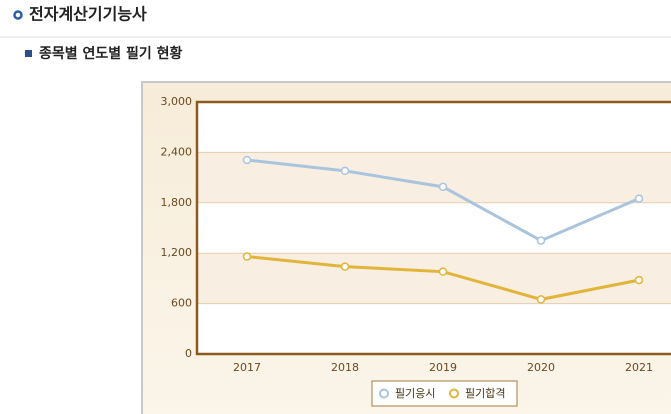 This screenshot has height=414, width=671. Describe the element at coordinates (188, 353) in the screenshot. I see `y-tick-label: 0` at that location.